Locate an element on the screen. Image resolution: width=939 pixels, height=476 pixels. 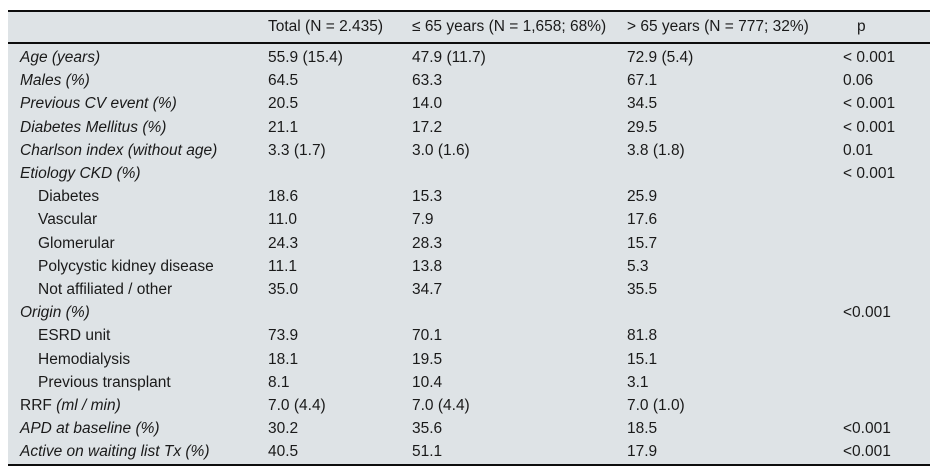
cell-le65-years: 15.3 is located at coordinates (427, 197).